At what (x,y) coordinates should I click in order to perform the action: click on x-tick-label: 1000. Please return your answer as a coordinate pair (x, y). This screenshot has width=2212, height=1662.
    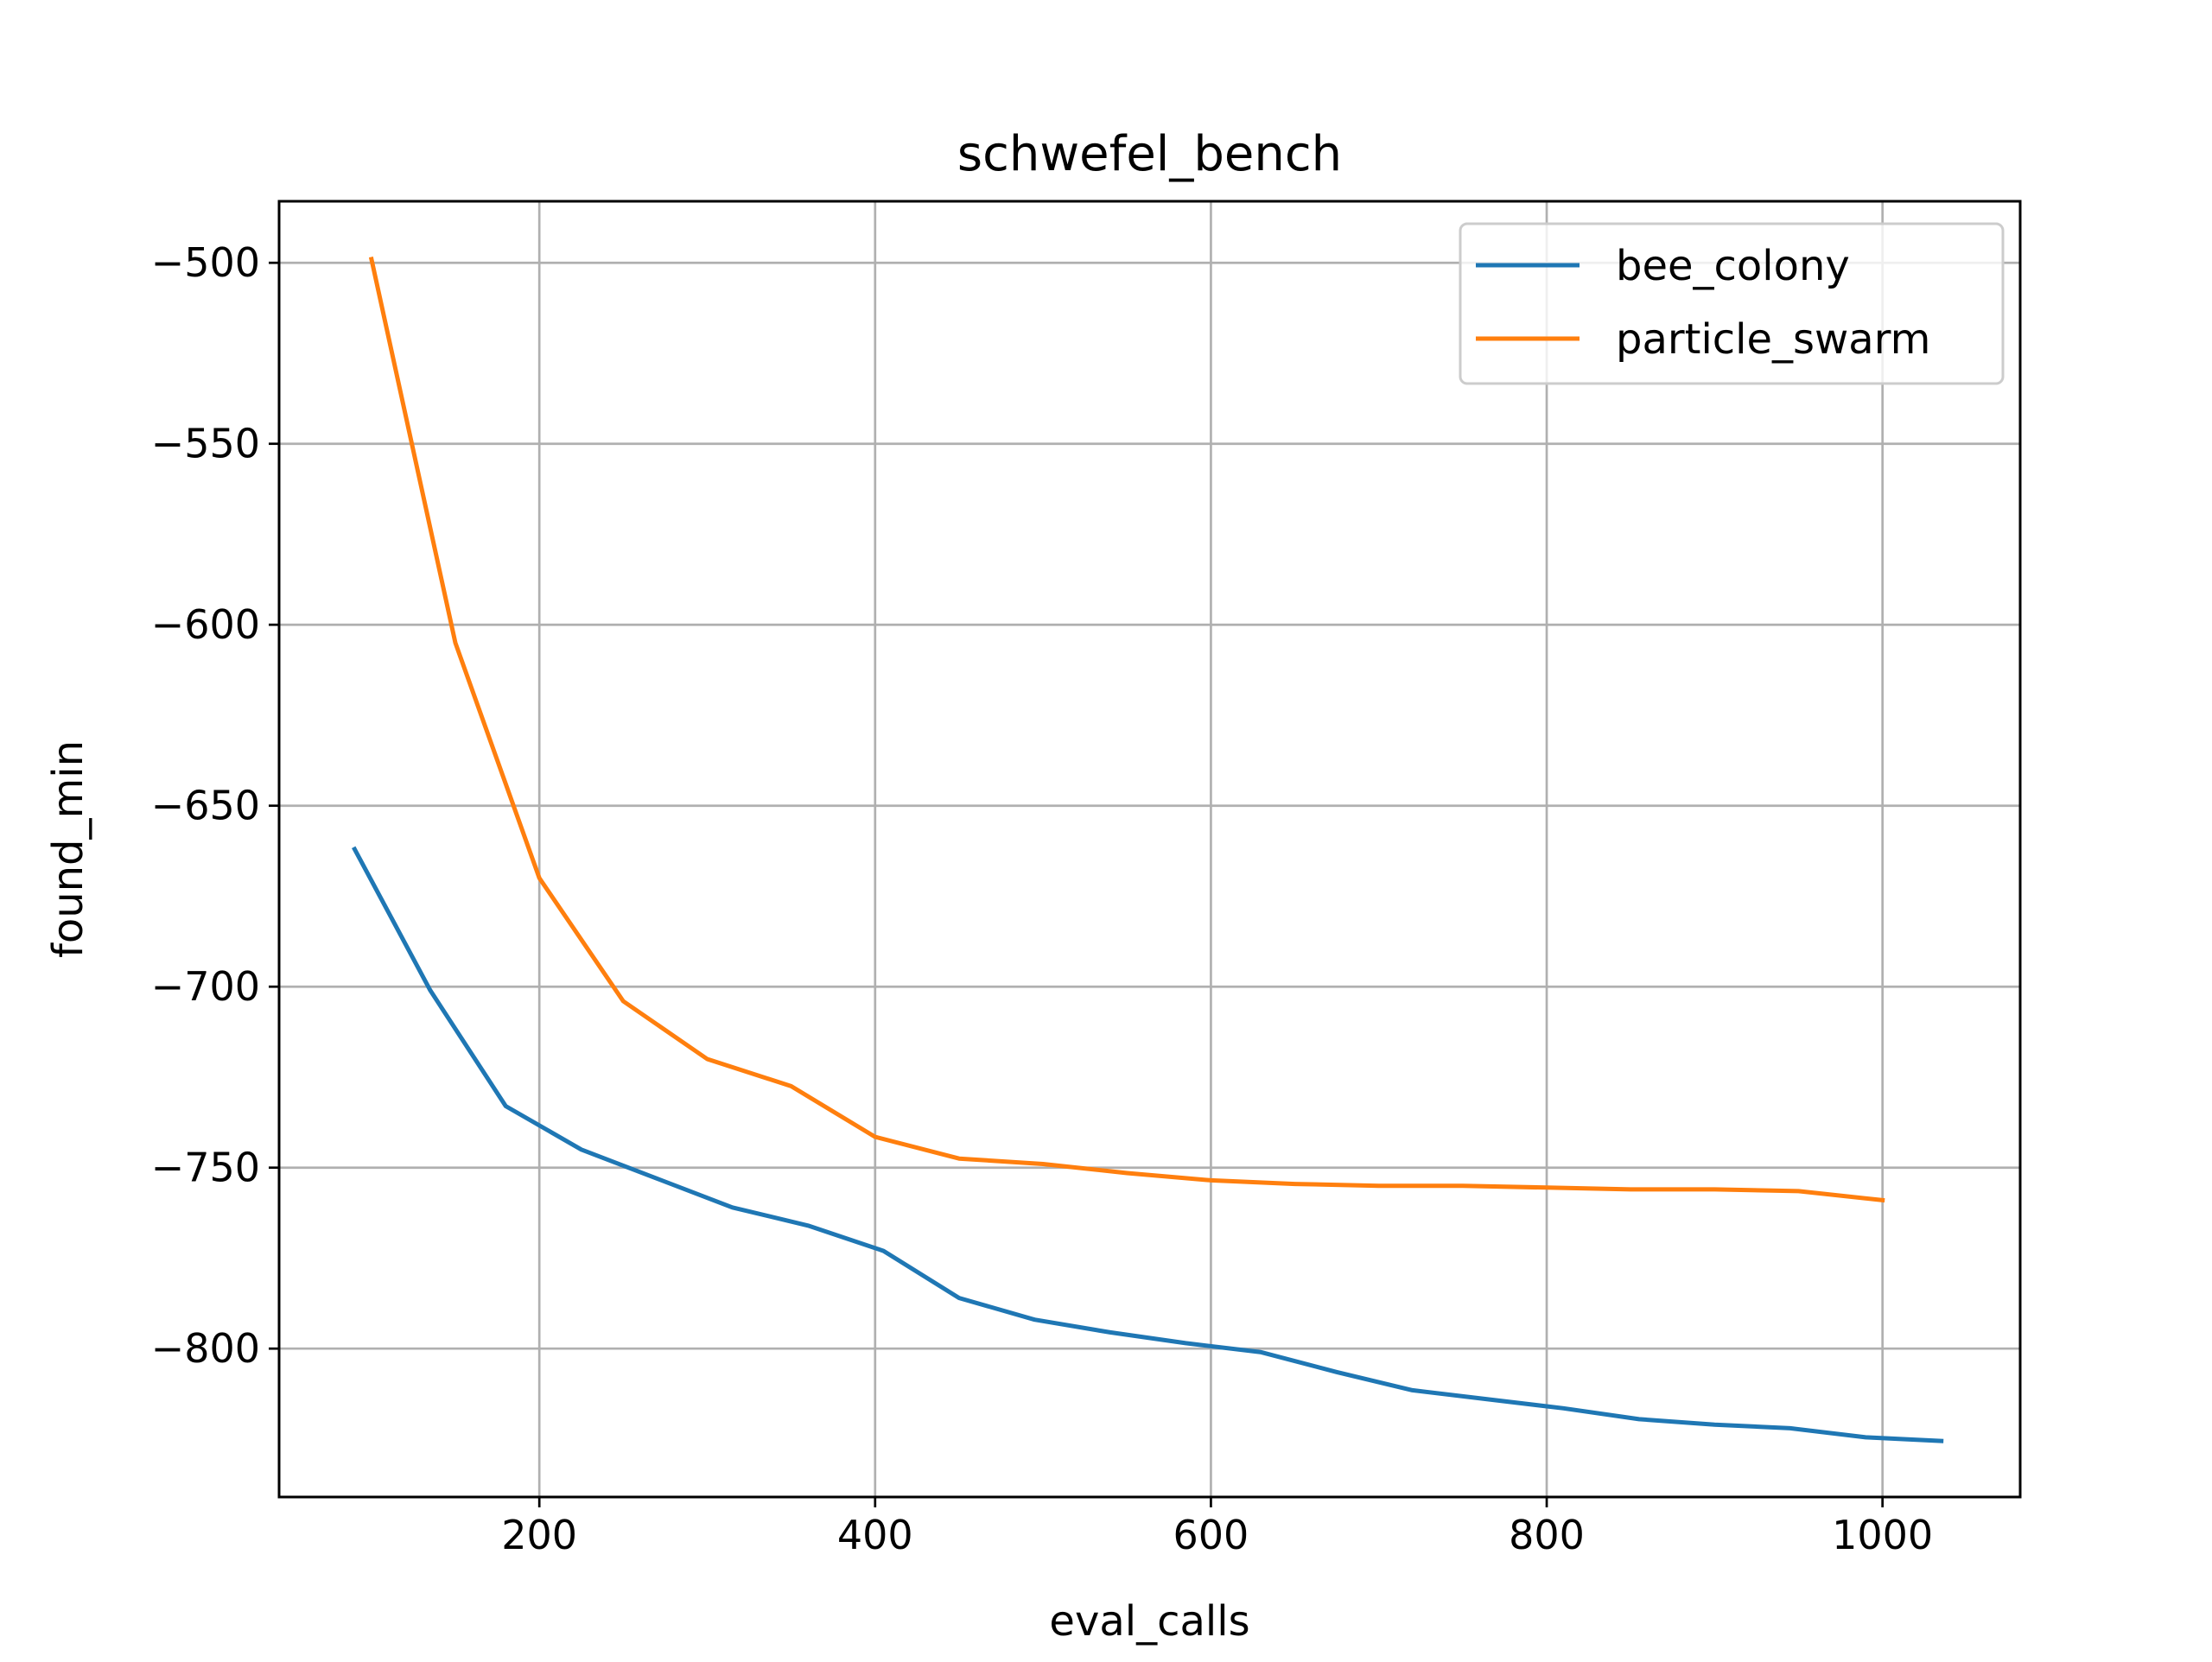
    Looking at the image, I should click on (1882, 1535).